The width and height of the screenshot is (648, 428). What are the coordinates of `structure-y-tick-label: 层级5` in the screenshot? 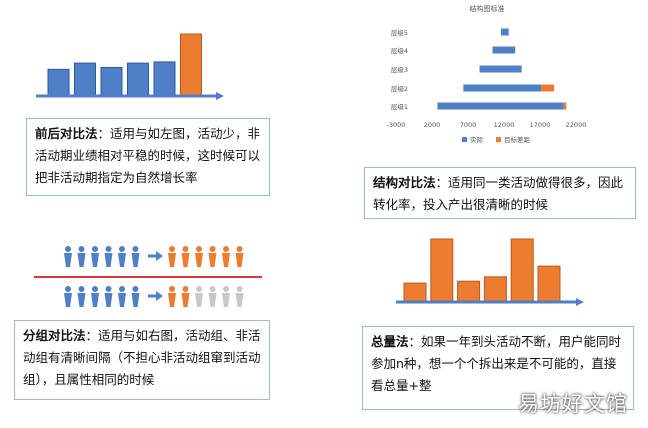 It's located at (399, 32).